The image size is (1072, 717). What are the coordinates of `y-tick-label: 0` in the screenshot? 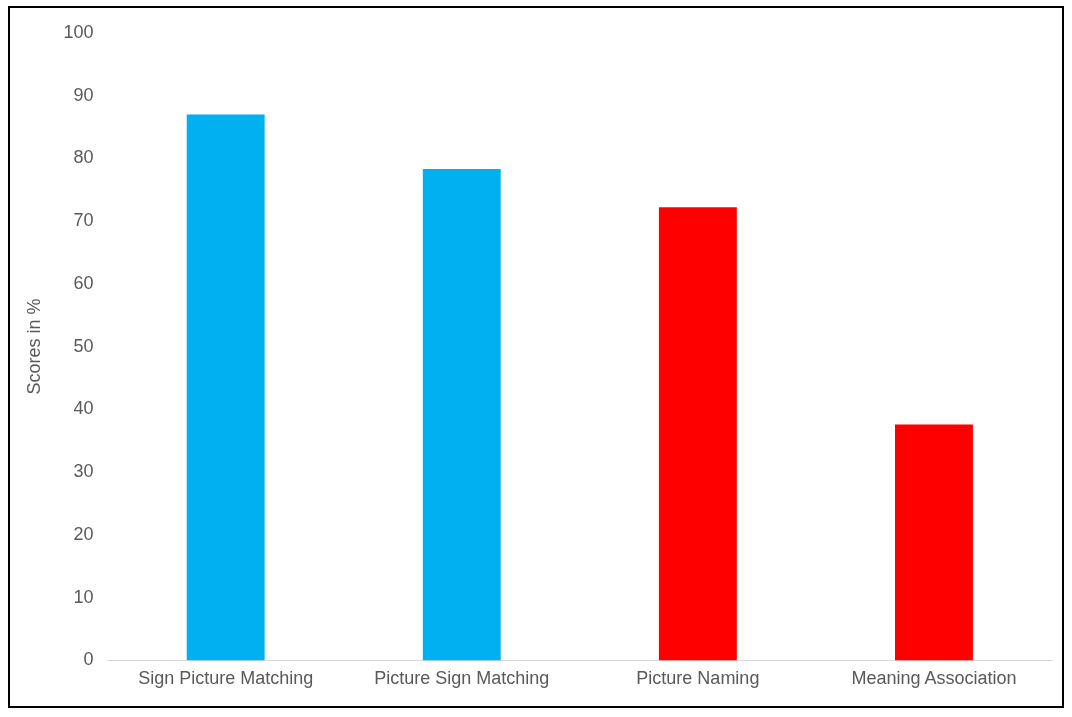 It's located at (88, 659).